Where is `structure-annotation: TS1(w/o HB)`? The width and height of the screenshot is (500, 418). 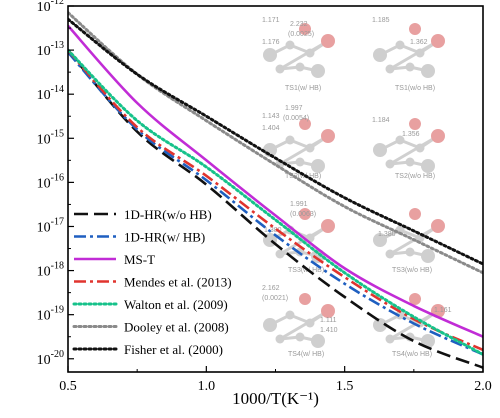
structure-annotation: TS1(w/o HB) is located at coordinates (415, 88).